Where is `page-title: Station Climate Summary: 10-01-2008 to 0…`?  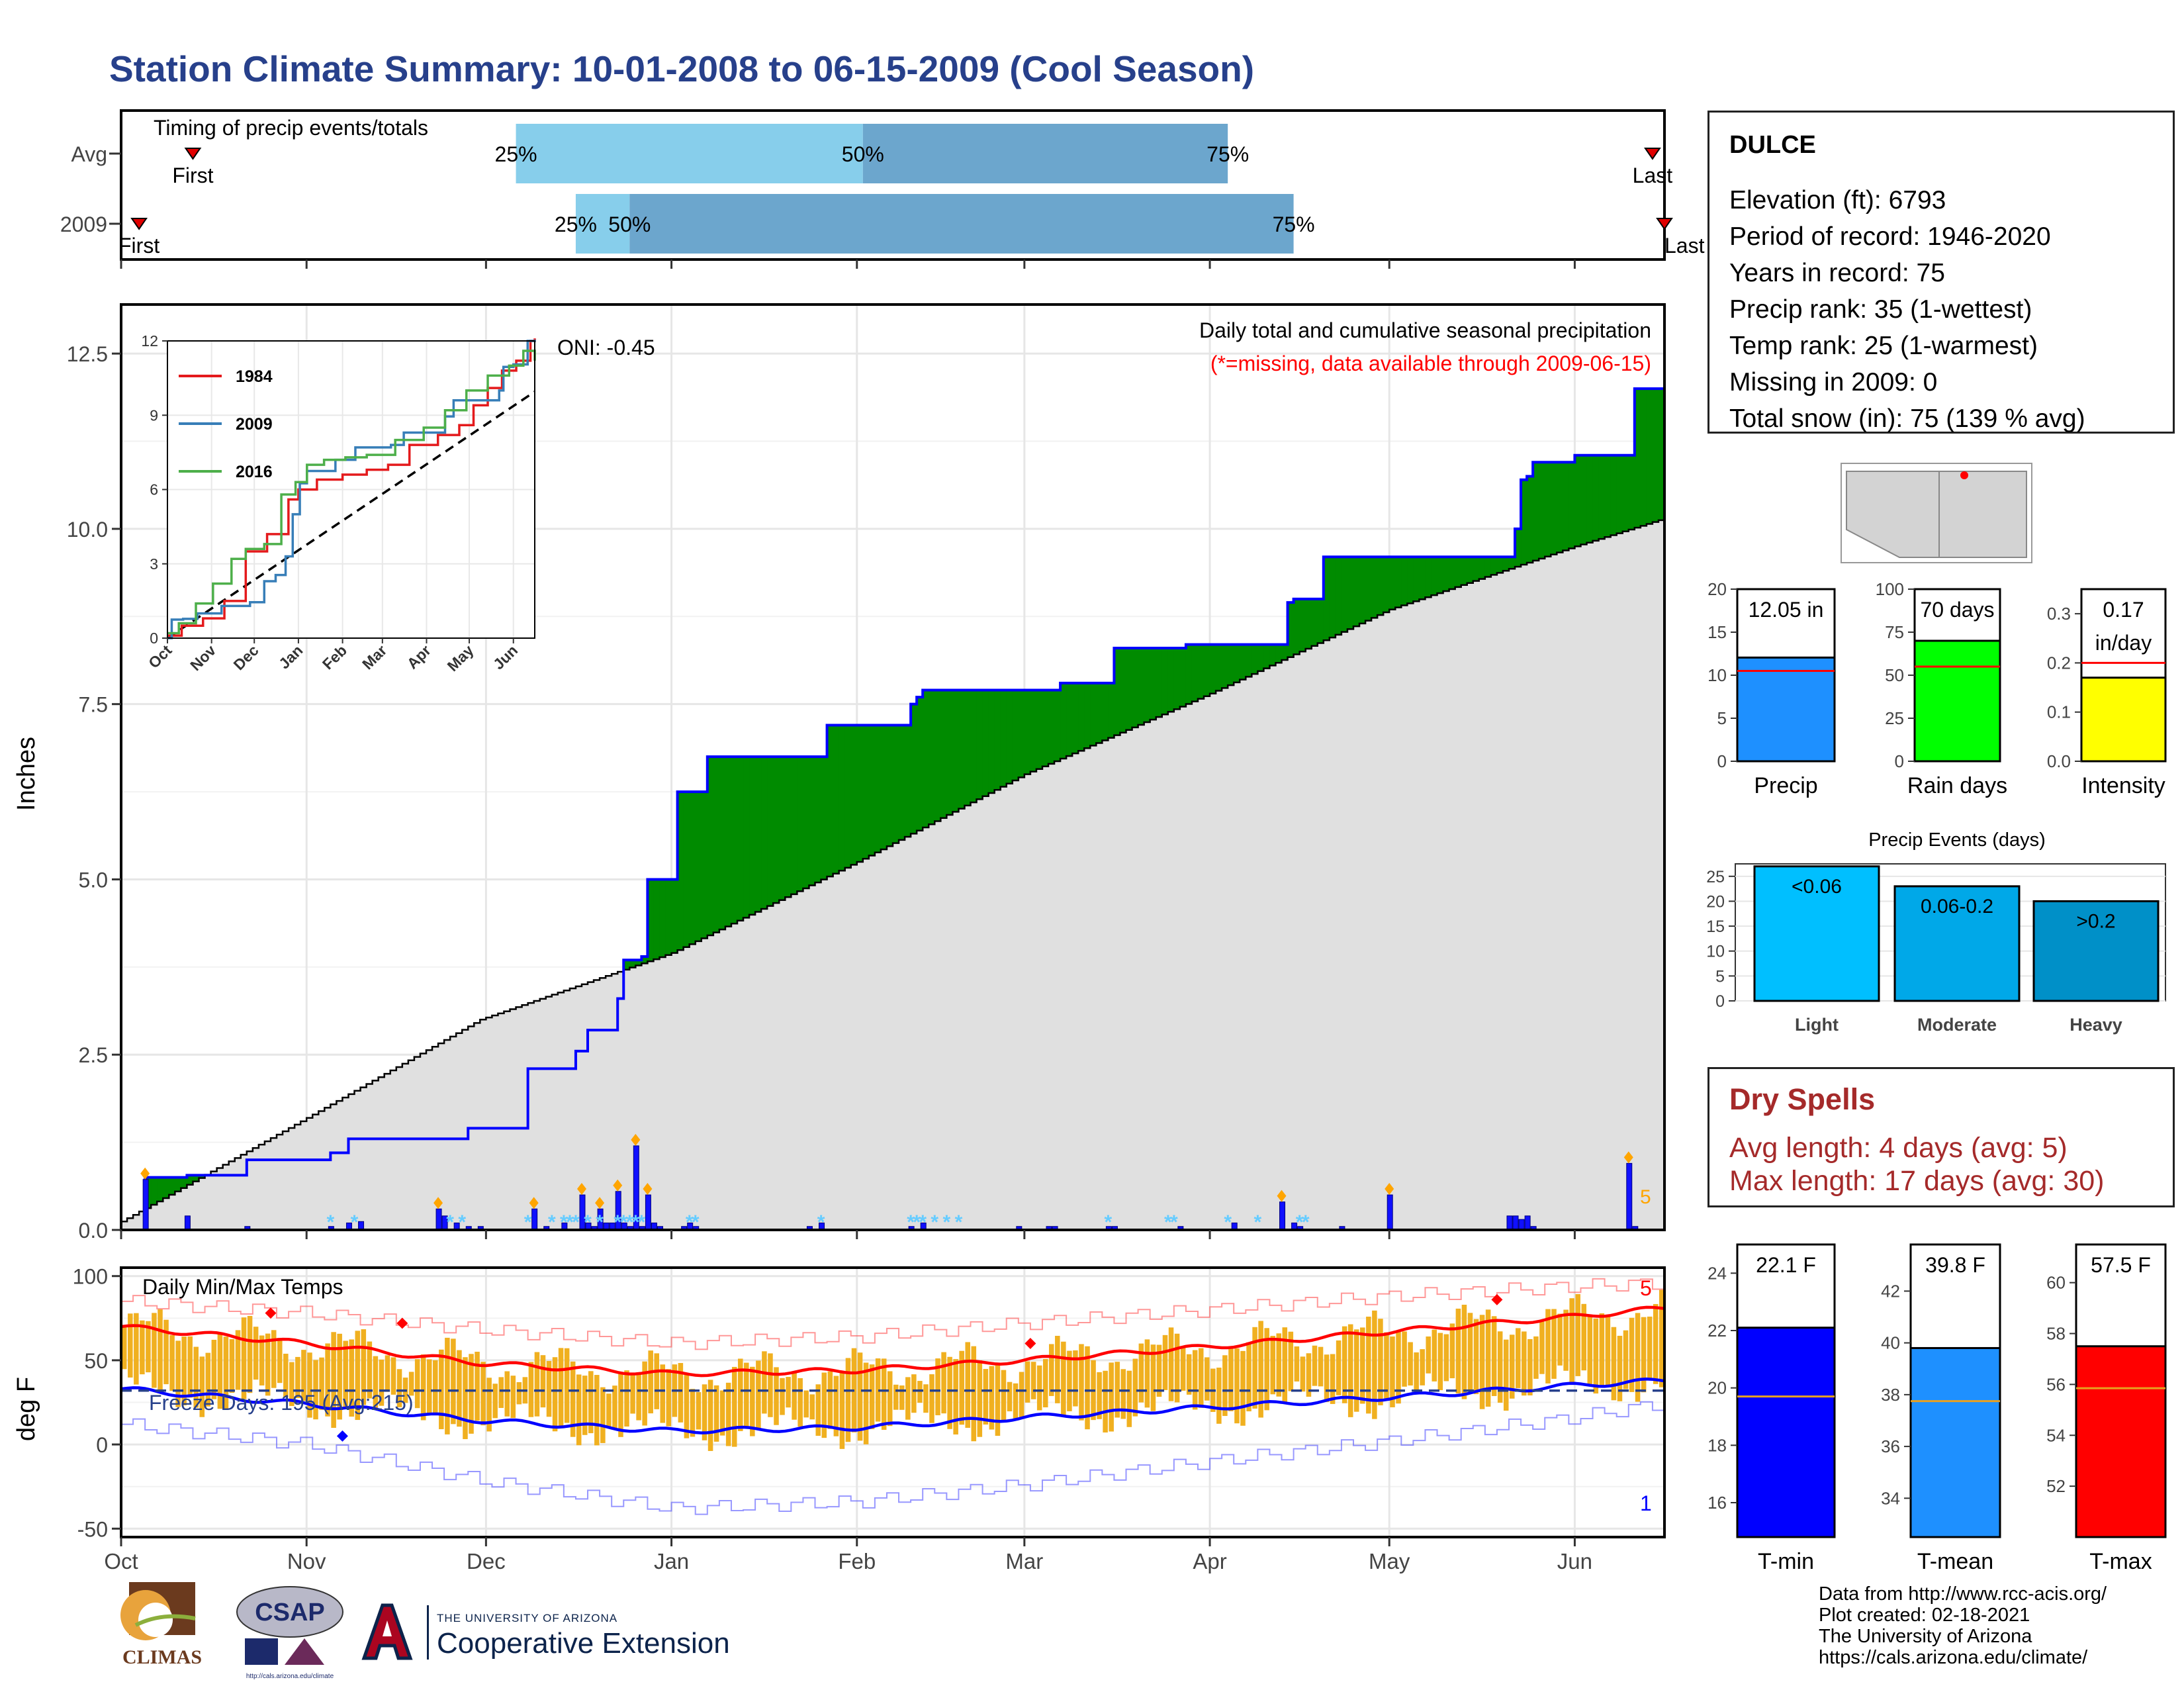 page-title: Station Climate Summary: 10-01-2008 to 0… is located at coordinates (682, 68).